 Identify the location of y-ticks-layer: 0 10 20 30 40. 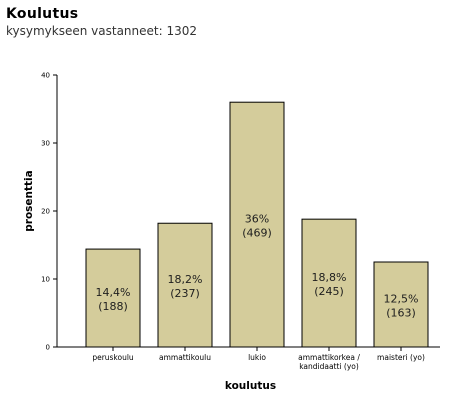
(49, 212).